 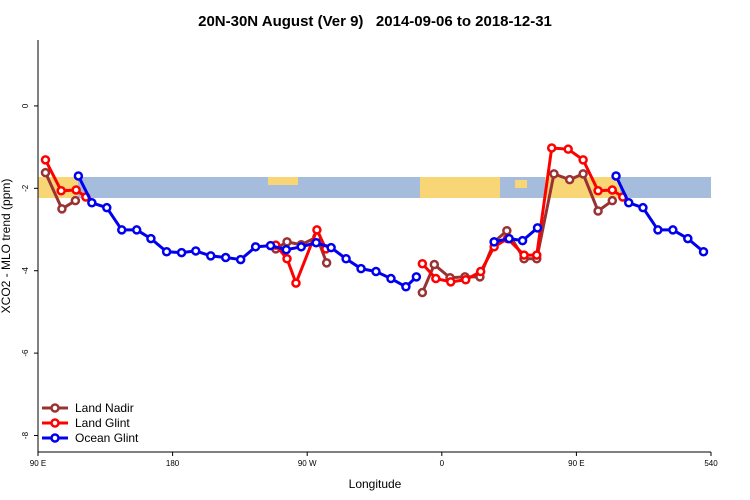 What do you see at coordinates (107, 438) in the screenshot?
I see `legend-label: Ocean Glint` at bounding box center [107, 438].